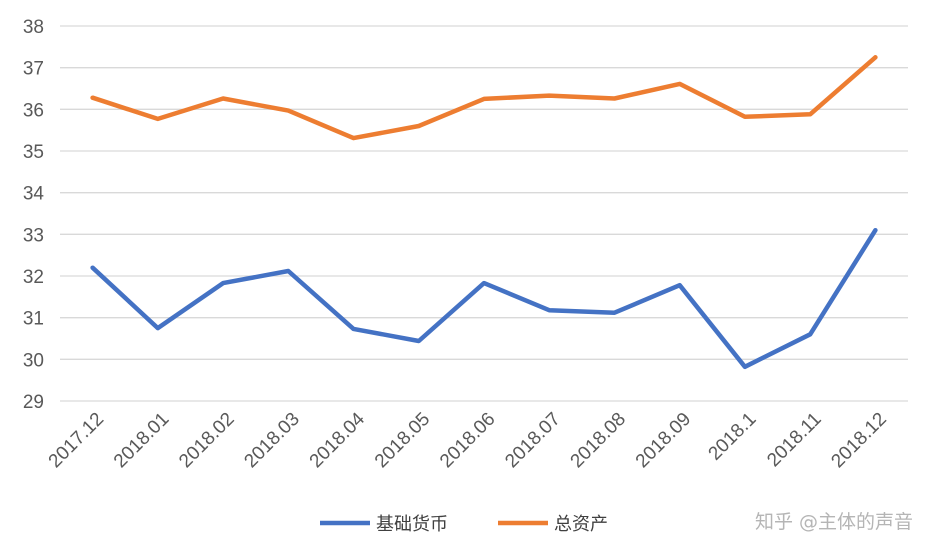  Describe the element at coordinates (402, 440) in the screenshot. I see `x-tick-label: 2018.05` at that location.